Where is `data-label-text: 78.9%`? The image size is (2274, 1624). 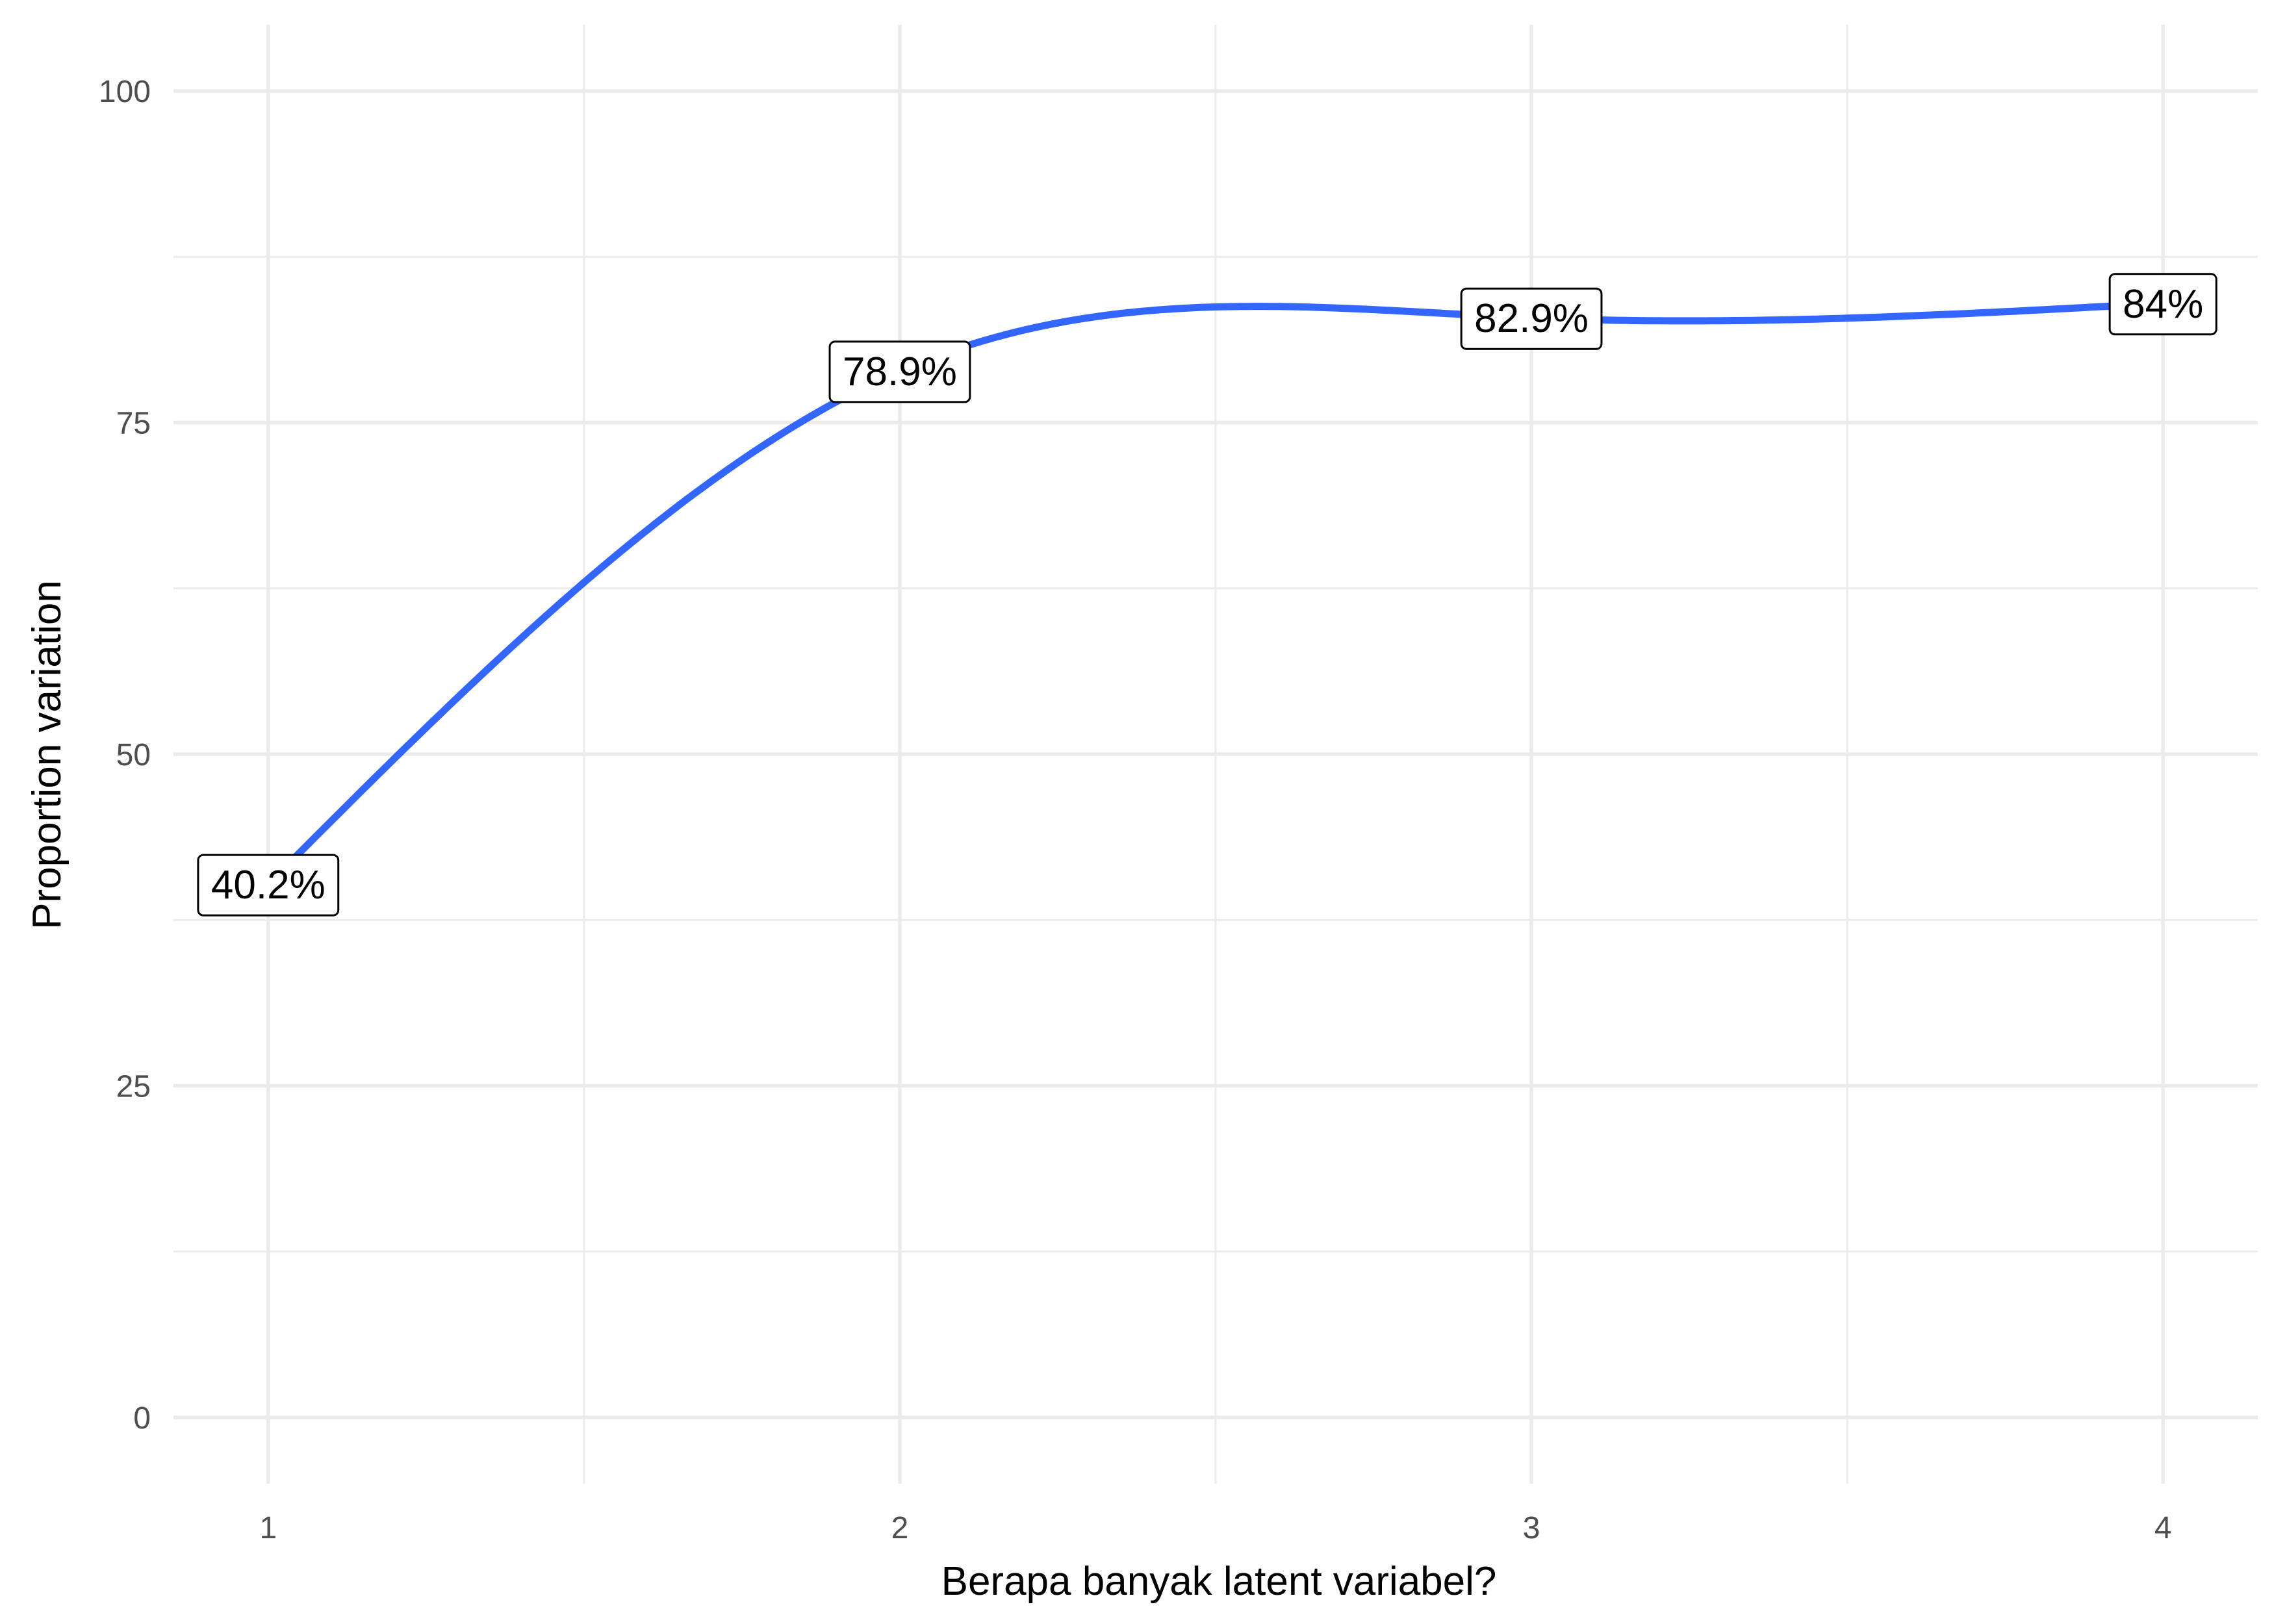
data-label-text: 78.9% is located at coordinates (900, 371).